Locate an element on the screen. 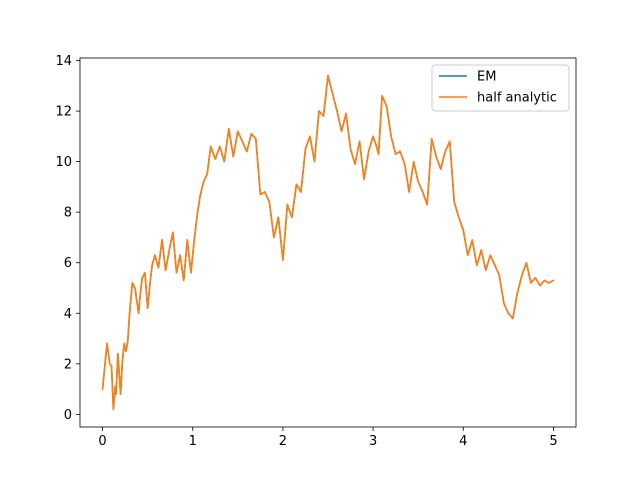 This screenshot has height=484, width=640. y-tick-label: 2 is located at coordinates (68, 364).